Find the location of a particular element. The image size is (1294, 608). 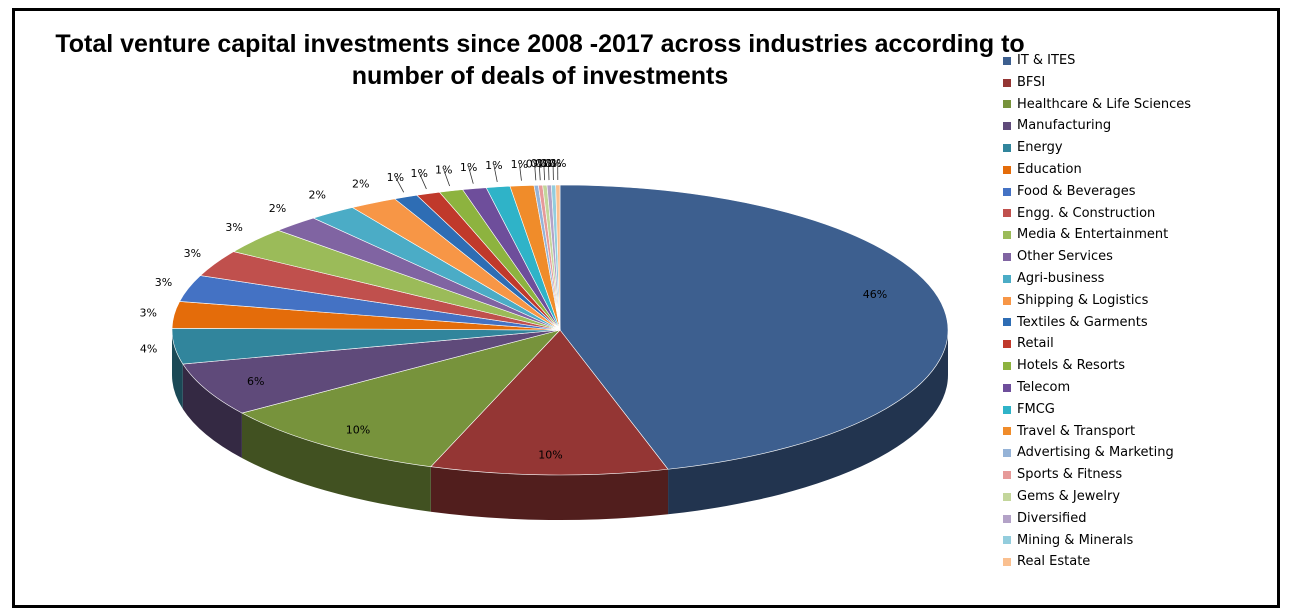

legend-item: Gems & Jewelry is located at coordinates (1097, 497).